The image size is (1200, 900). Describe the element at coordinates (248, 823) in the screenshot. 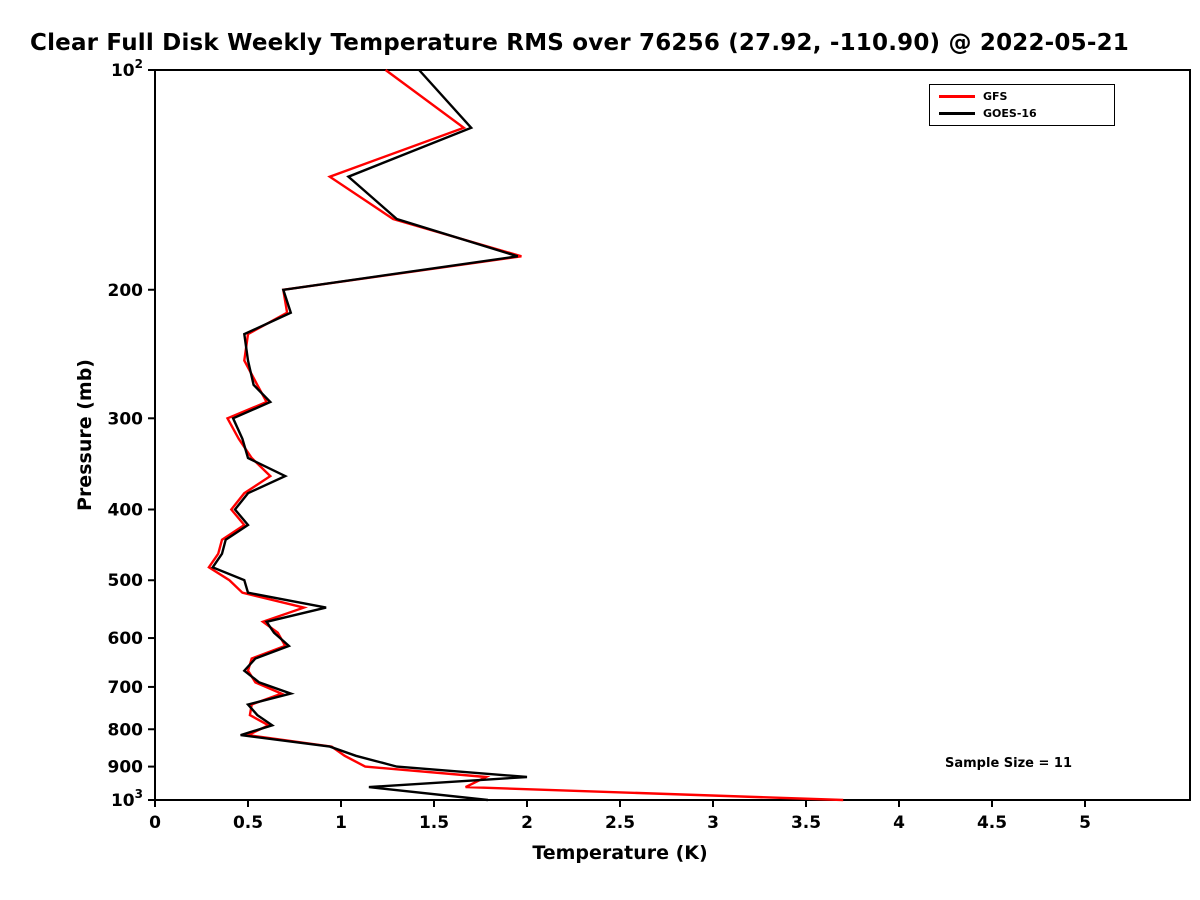

I see `x-tick-label: 0.5` at that location.